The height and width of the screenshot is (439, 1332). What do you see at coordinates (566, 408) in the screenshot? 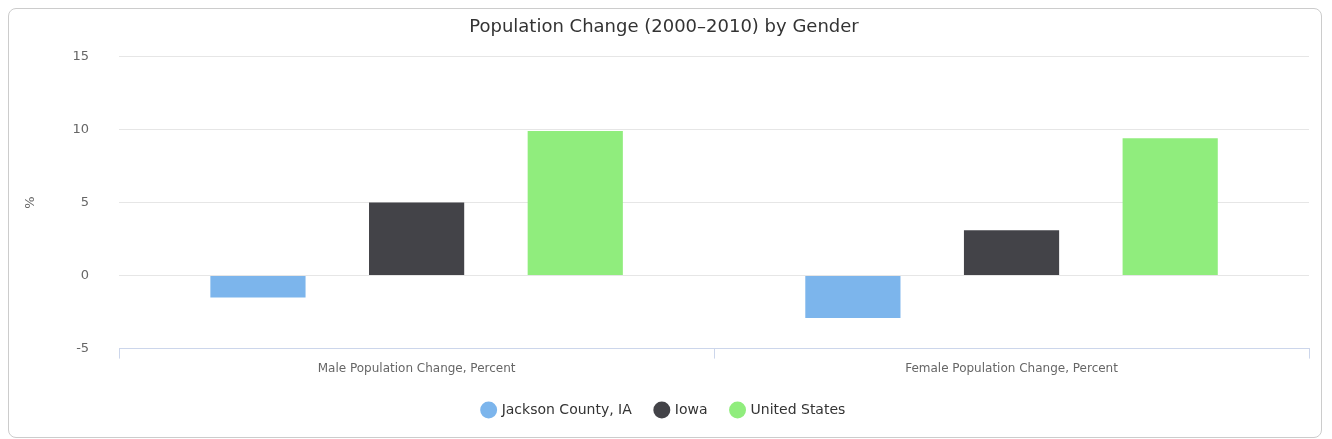
I see `legend-label: Jackson County, IA` at bounding box center [566, 408].